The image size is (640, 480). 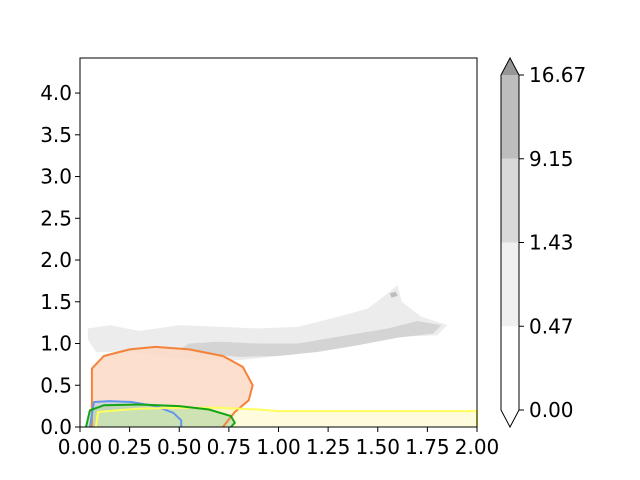 What do you see at coordinates (56, 135) in the screenshot?
I see `y-tick-label: 3.5` at bounding box center [56, 135].